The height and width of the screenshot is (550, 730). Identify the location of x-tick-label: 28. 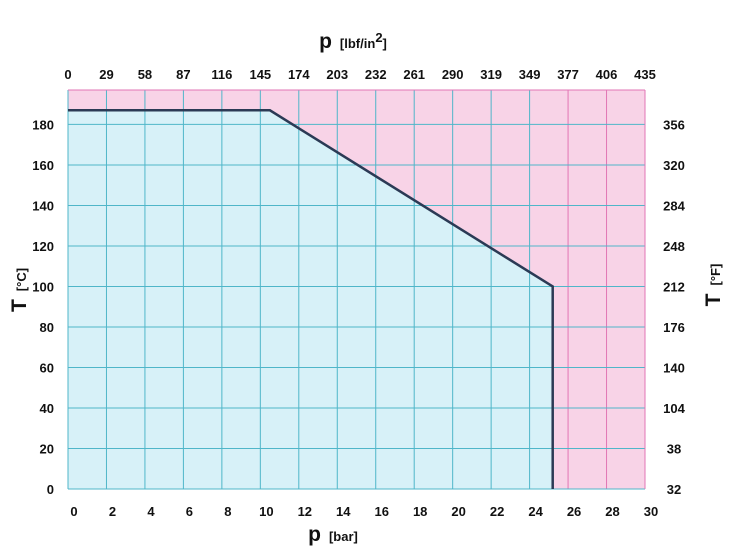
(612, 511).